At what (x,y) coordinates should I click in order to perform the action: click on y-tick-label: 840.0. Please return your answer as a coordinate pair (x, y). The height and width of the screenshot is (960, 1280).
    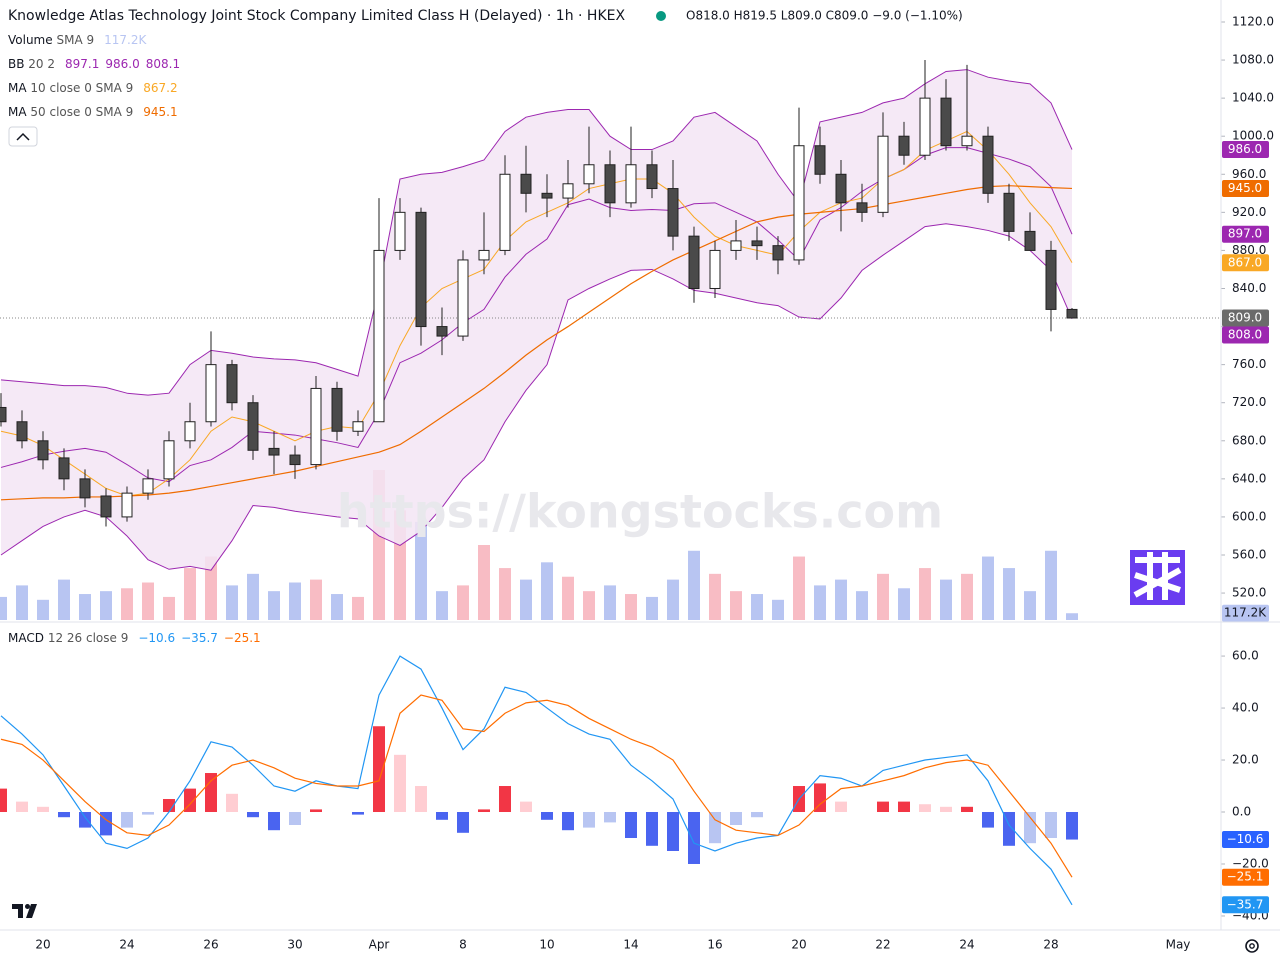
    Looking at the image, I should click on (1249, 288).